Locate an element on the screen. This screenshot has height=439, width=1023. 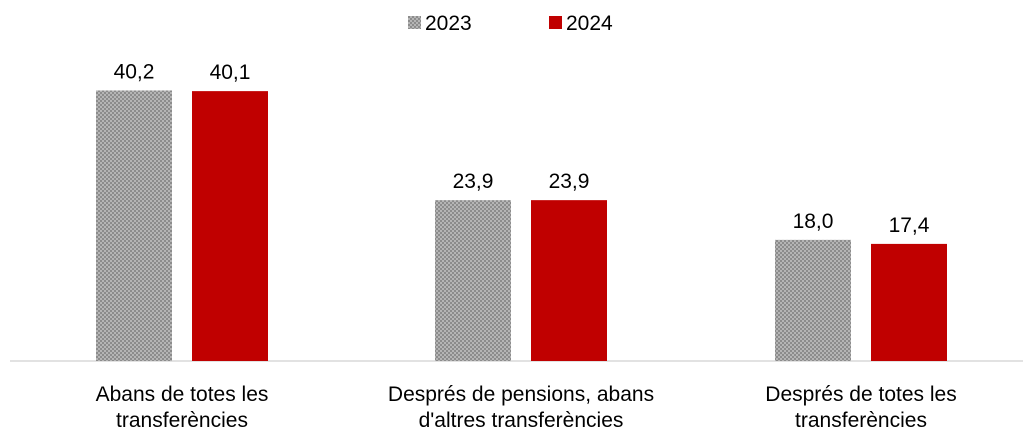
category-label-3-line-1: Després de totes les is located at coordinates (860, 394).